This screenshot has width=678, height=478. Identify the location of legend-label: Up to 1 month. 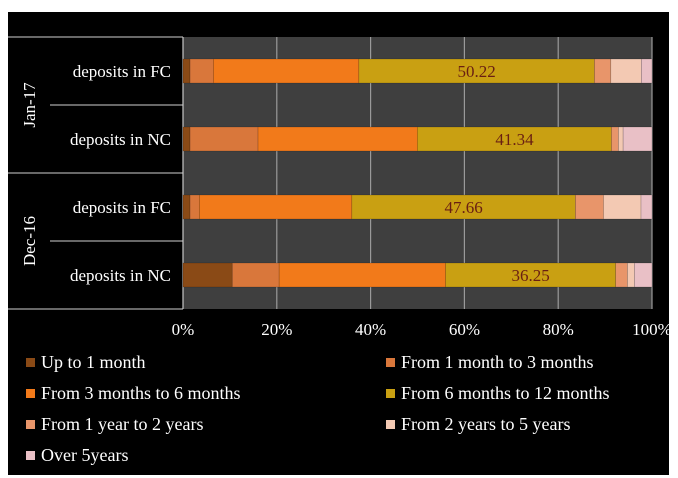
(93, 362).